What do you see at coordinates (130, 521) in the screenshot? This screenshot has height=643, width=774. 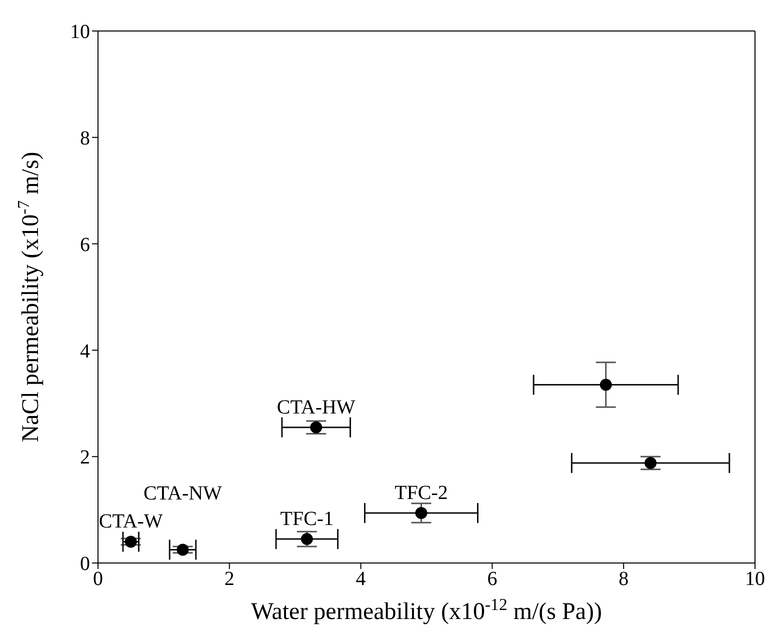 I see `annotation: CTA-W` at bounding box center [130, 521].